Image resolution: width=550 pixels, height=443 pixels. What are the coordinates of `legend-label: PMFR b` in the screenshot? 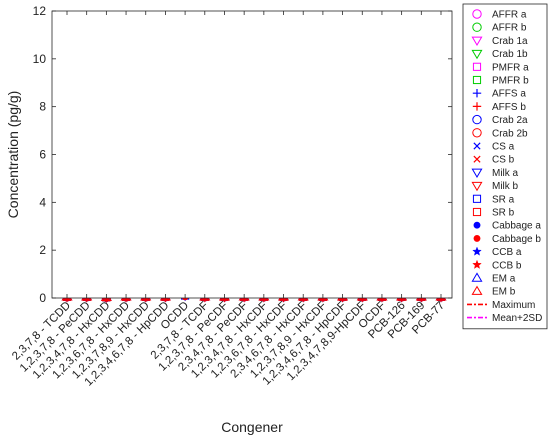 It's located at (510, 81).